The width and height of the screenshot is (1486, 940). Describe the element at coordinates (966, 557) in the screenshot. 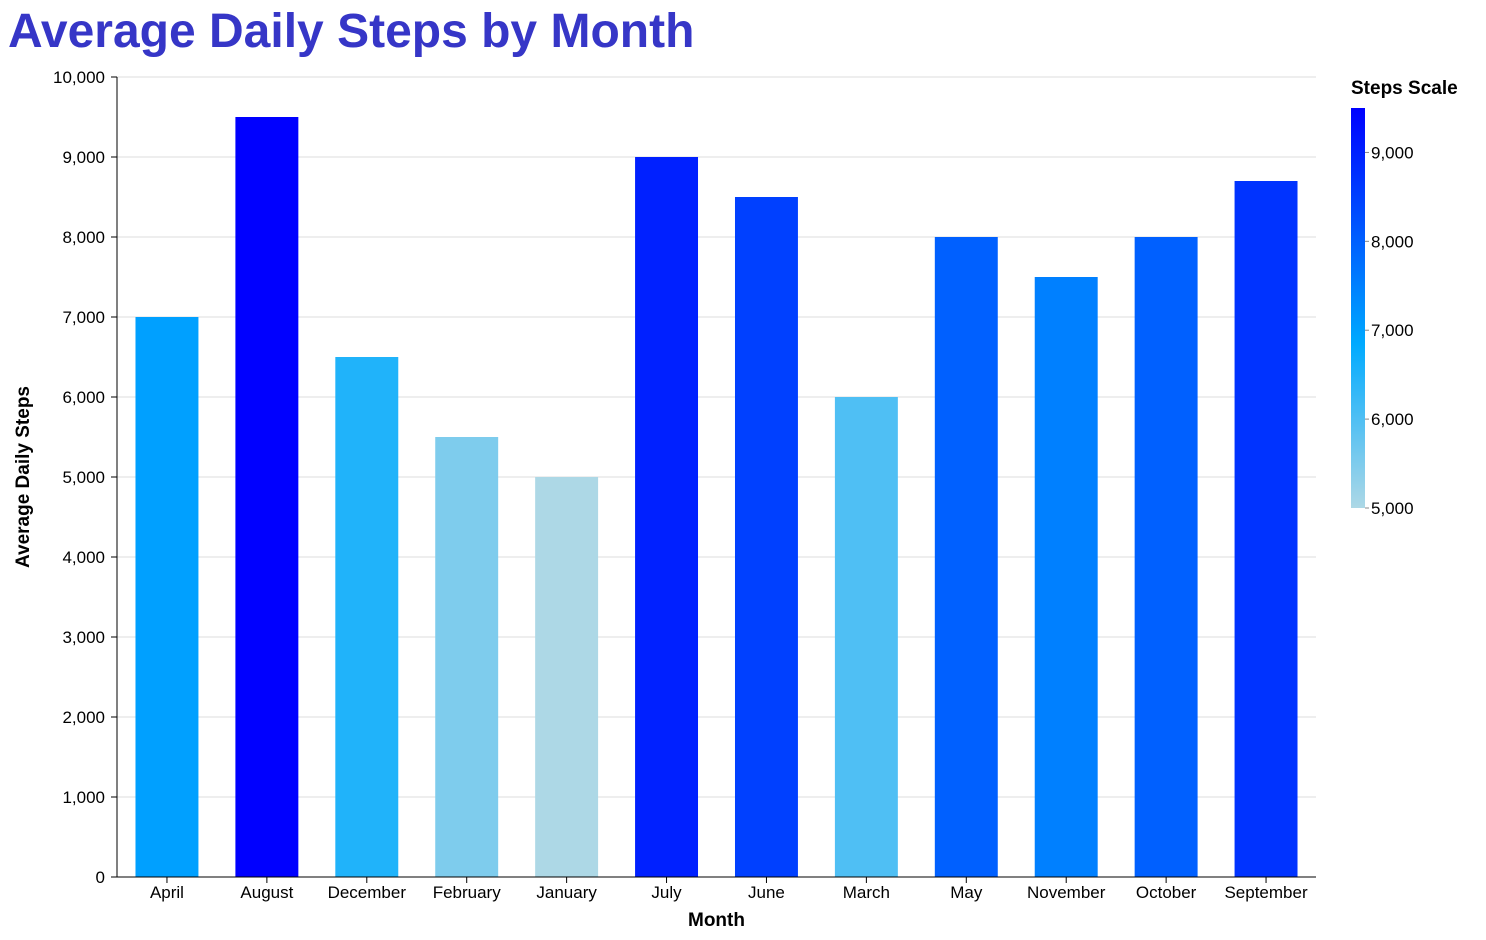

I see `bar-may` at that location.